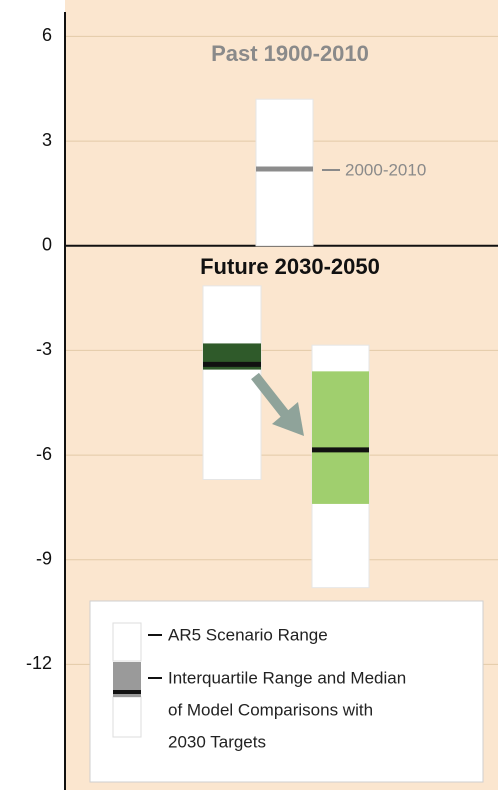  Describe the element at coordinates (44, 349) in the screenshot. I see `y-tick-label: -3` at that location.